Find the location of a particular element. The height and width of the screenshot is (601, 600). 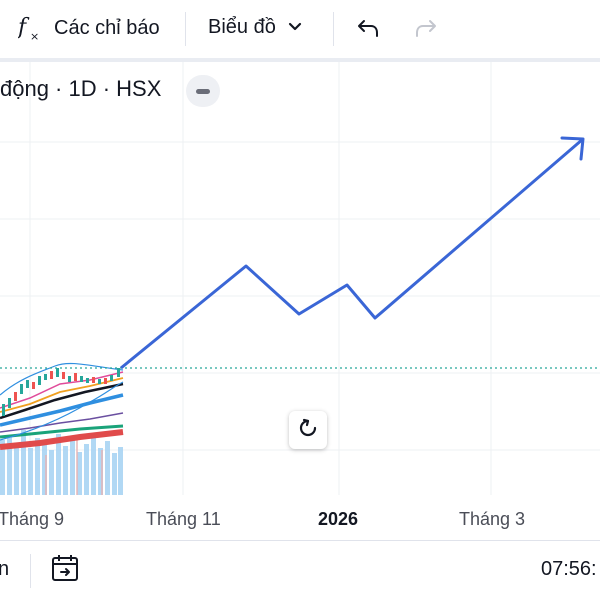

chevron-down-icon is located at coordinates (295, 28).